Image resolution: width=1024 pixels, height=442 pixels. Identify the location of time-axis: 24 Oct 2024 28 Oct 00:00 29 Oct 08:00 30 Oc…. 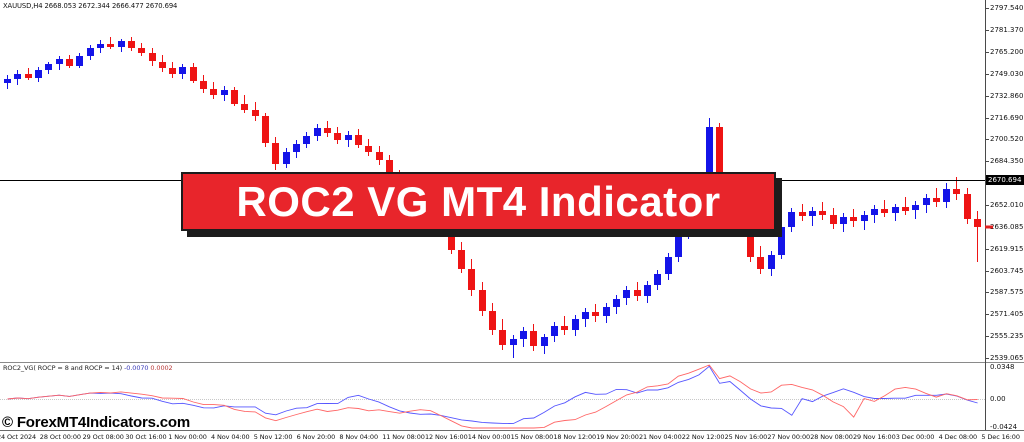
(512, 436).